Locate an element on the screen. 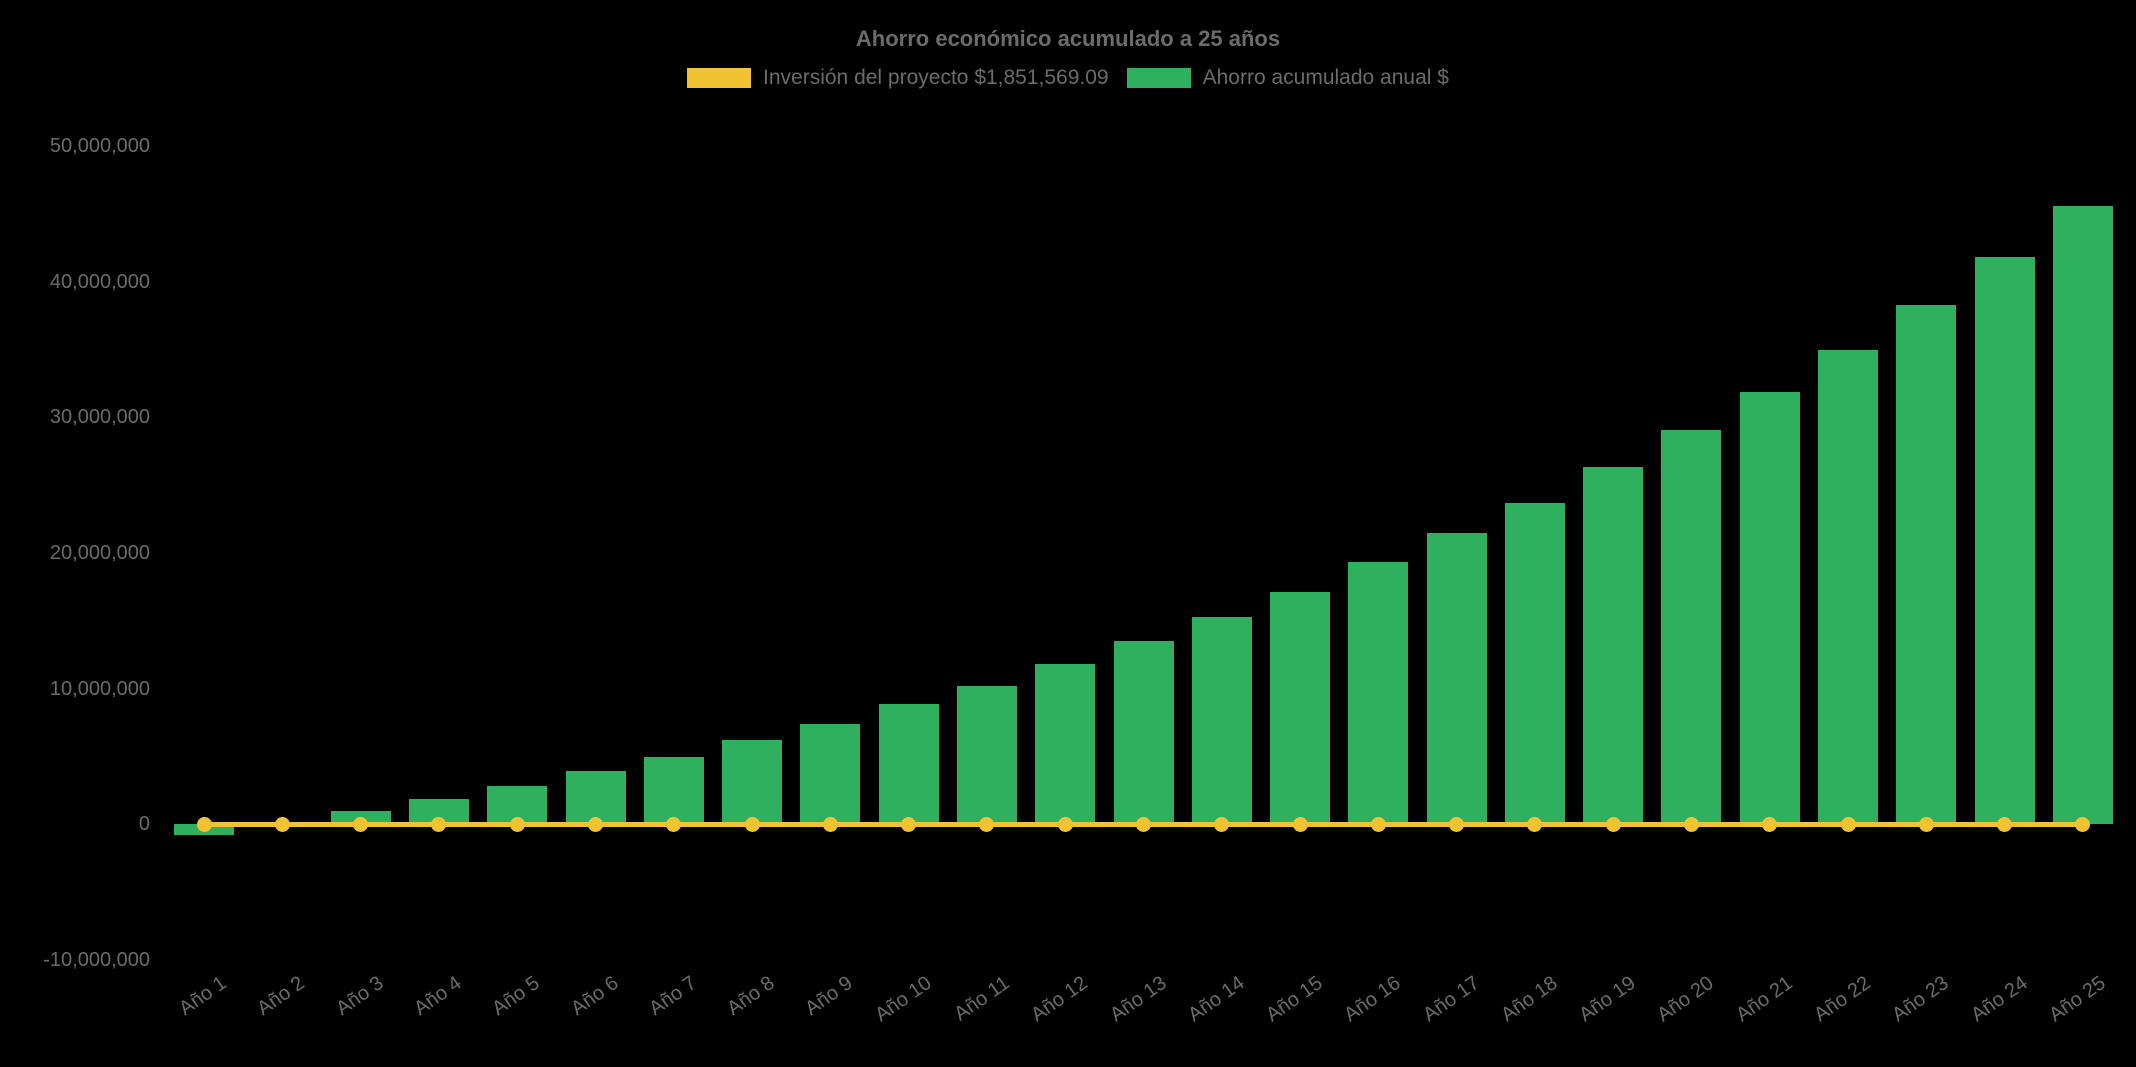 The width and height of the screenshot is (2136, 1067). savings-bar-año-19 is located at coordinates (1613, 645).